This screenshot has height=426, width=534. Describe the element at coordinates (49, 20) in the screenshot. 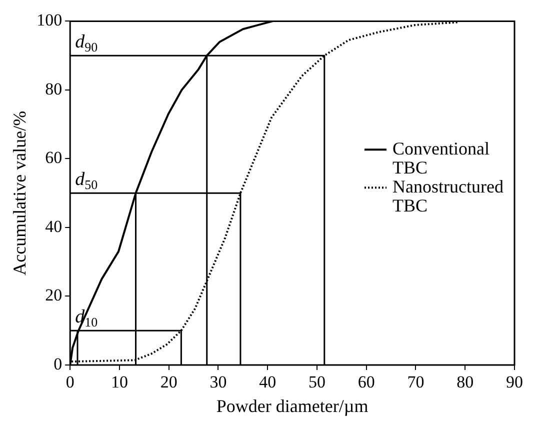

I see `y-tick-label: 100` at that location.